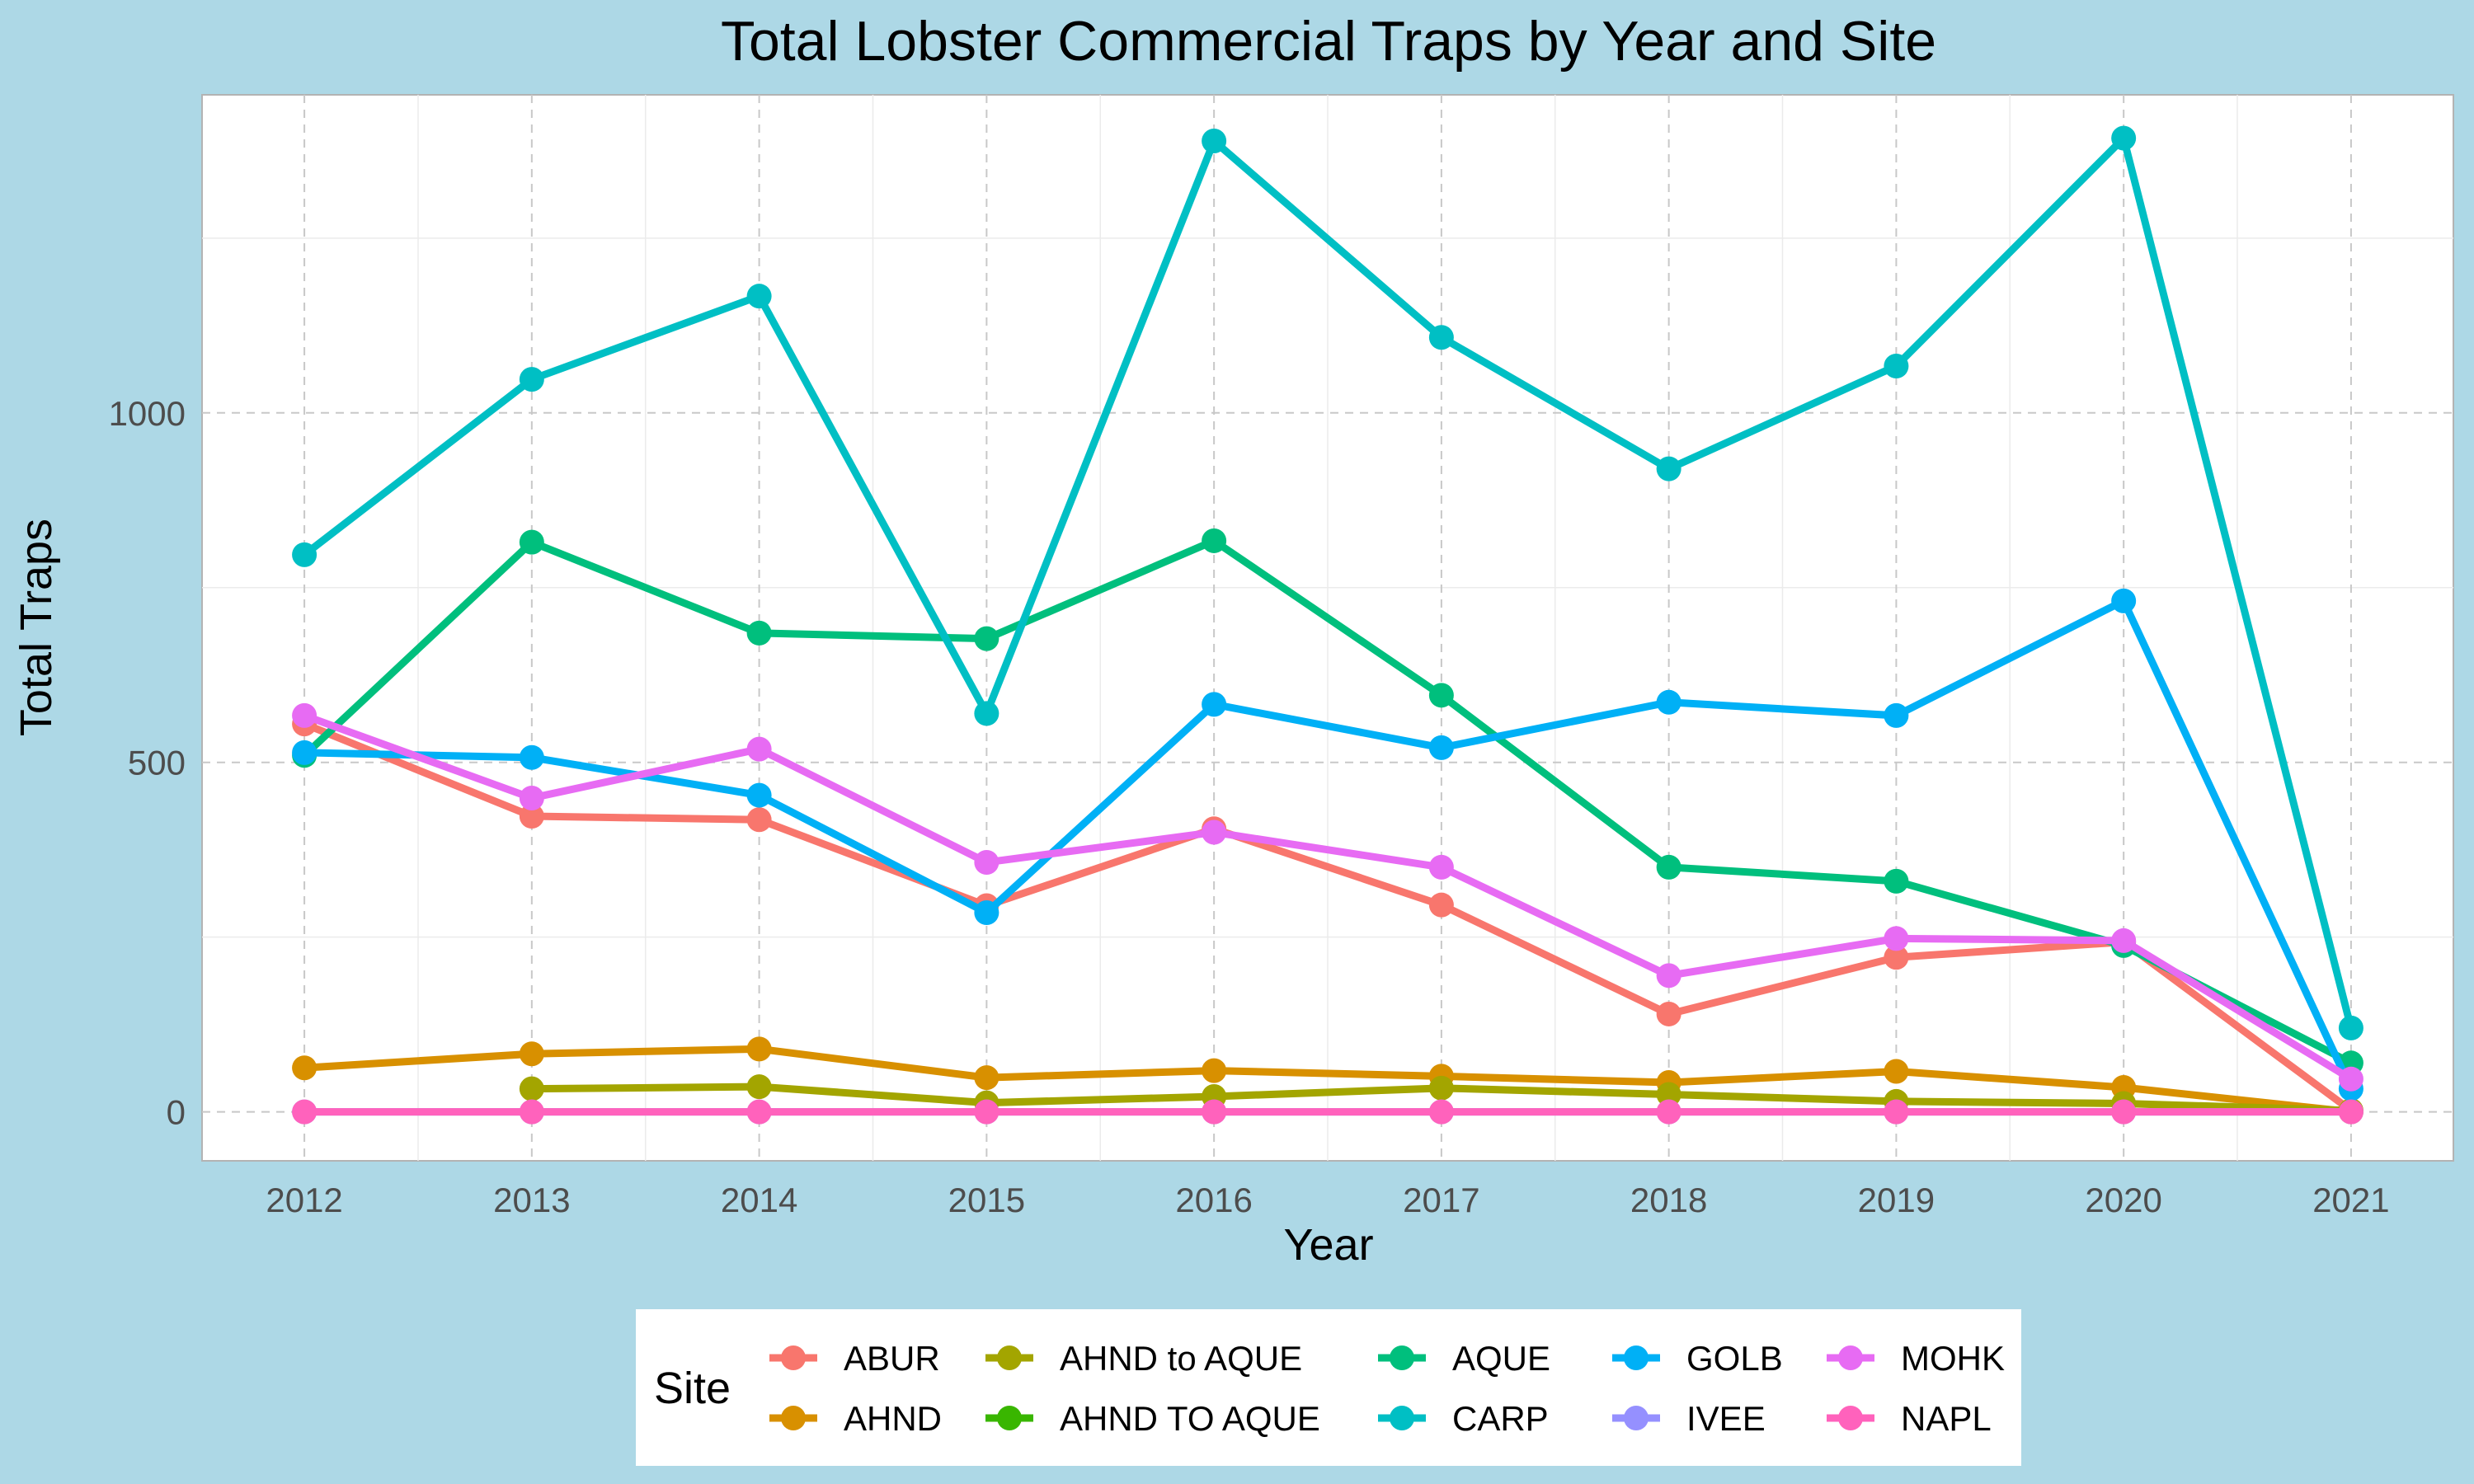 This screenshot has height=1484, width=2474. What do you see at coordinates (304, 1200) in the screenshot?
I see `x-tick-label: 2012` at bounding box center [304, 1200].